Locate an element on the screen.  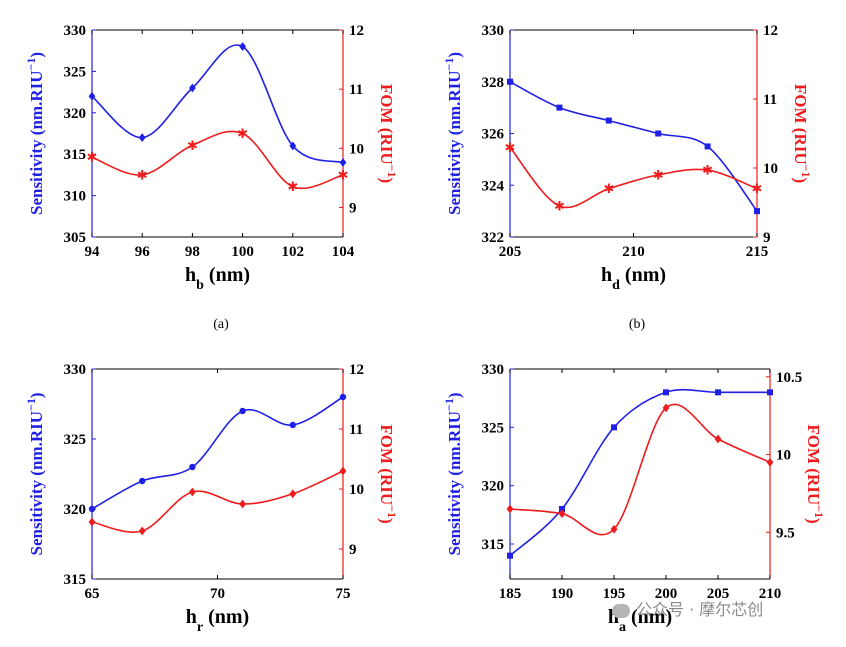
panel-caption: (b) is located at coordinates (637, 324).